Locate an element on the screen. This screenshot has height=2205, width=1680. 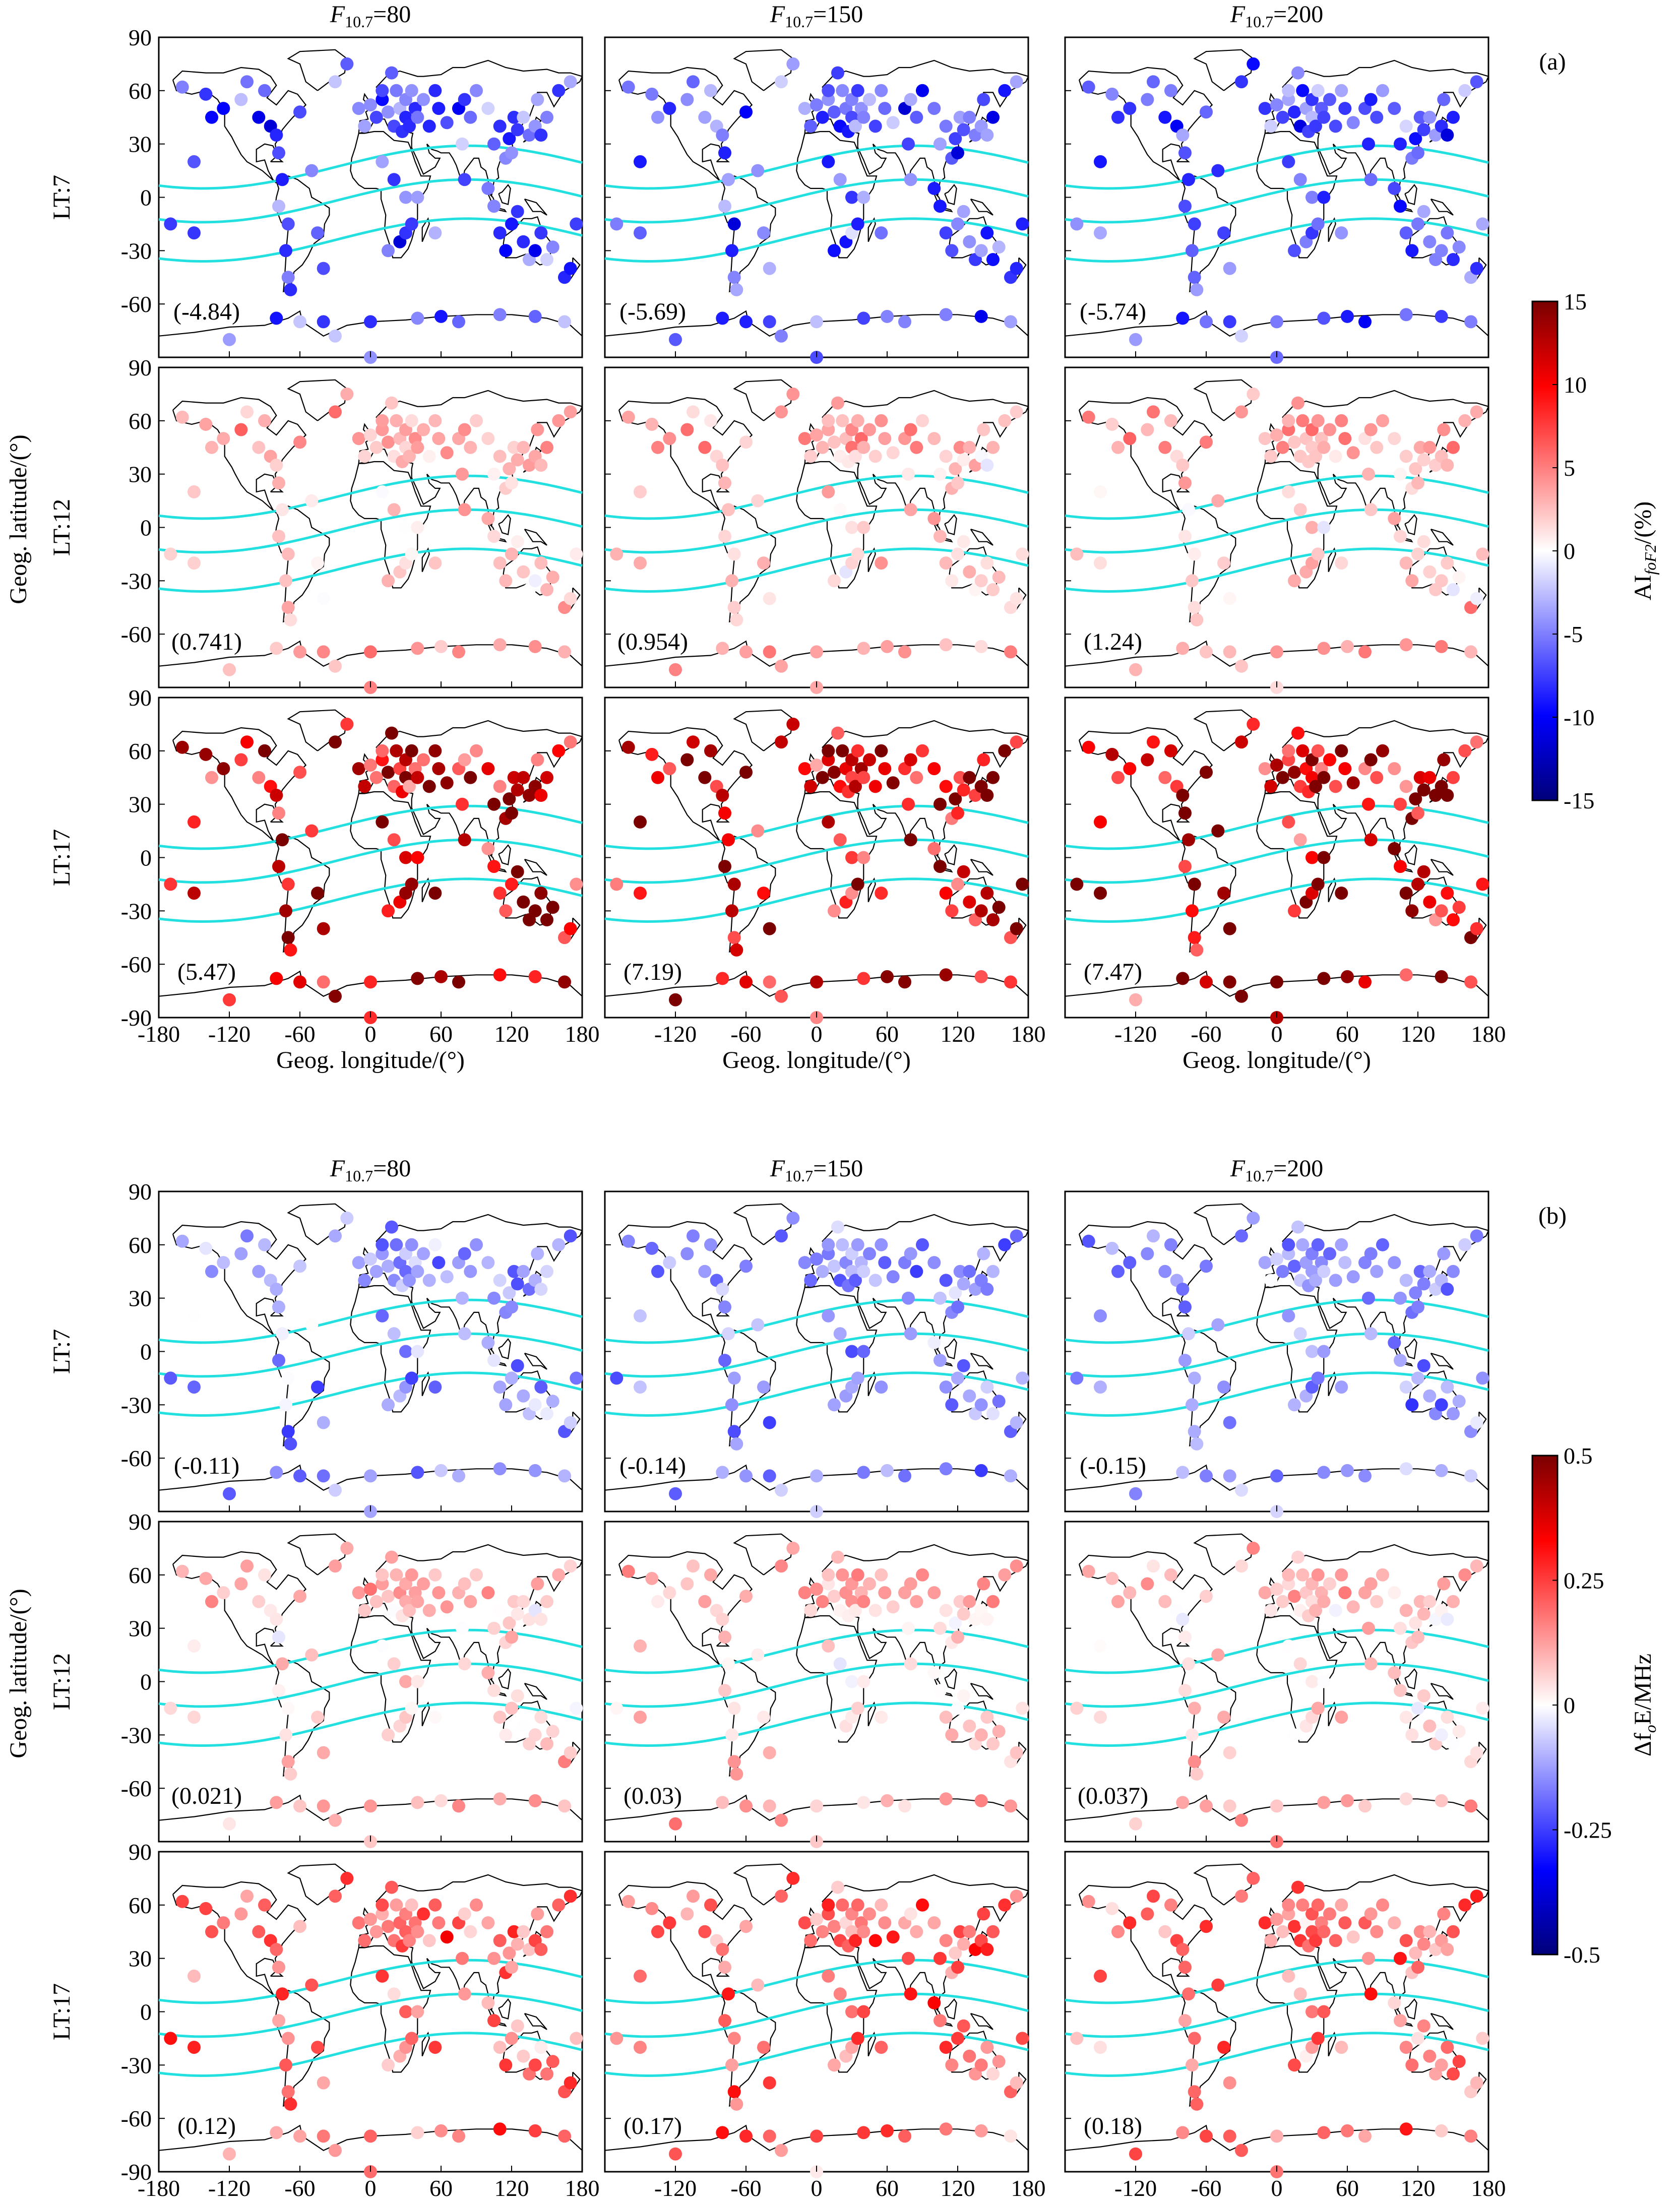
y-tick-label: 0 is located at coordinates (146, 858).